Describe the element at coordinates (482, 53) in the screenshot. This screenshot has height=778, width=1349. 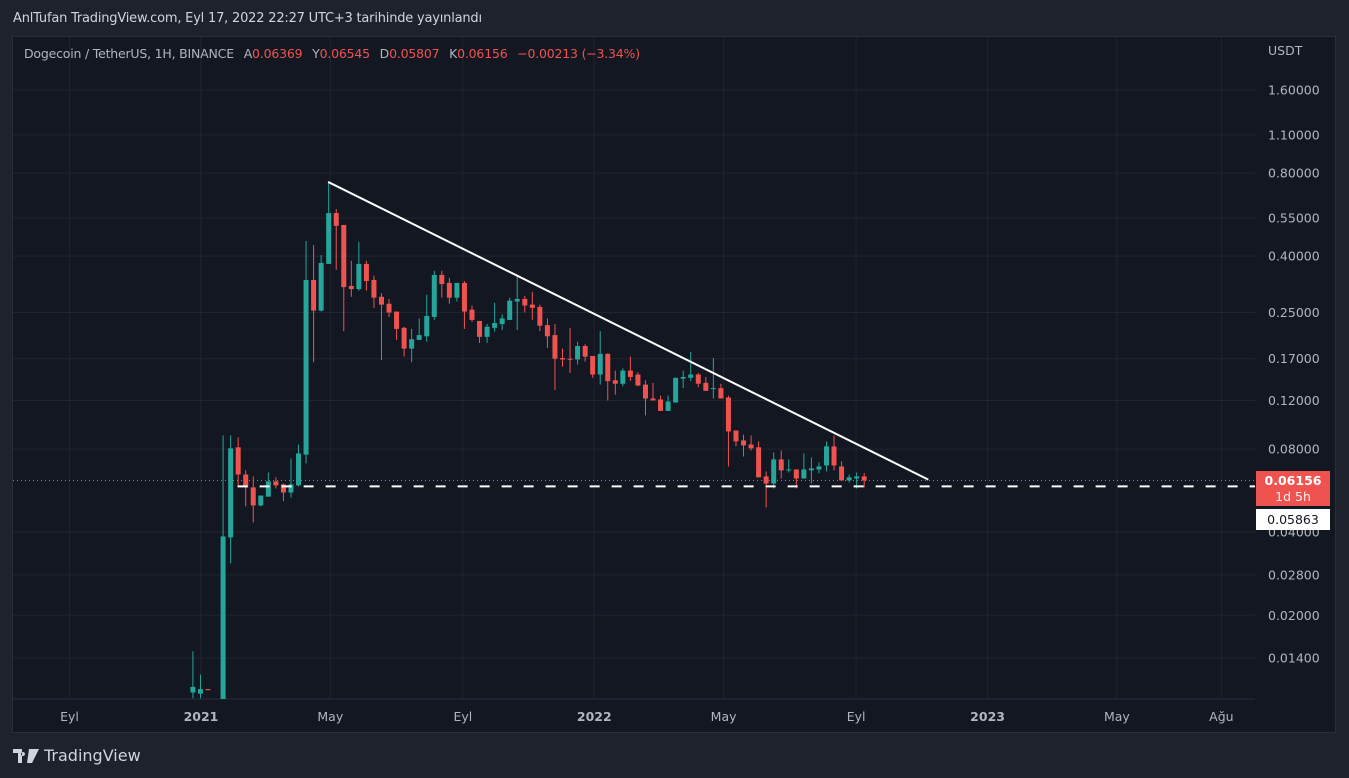
I see `close-value: 0.06156` at that location.